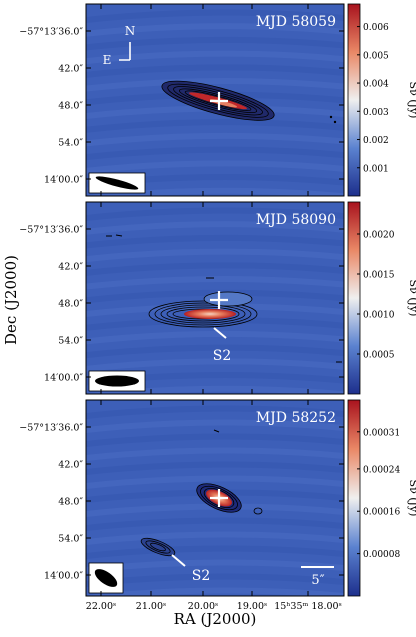  I want to click on colorbar-tick-label: 0.002, so click(376, 141).